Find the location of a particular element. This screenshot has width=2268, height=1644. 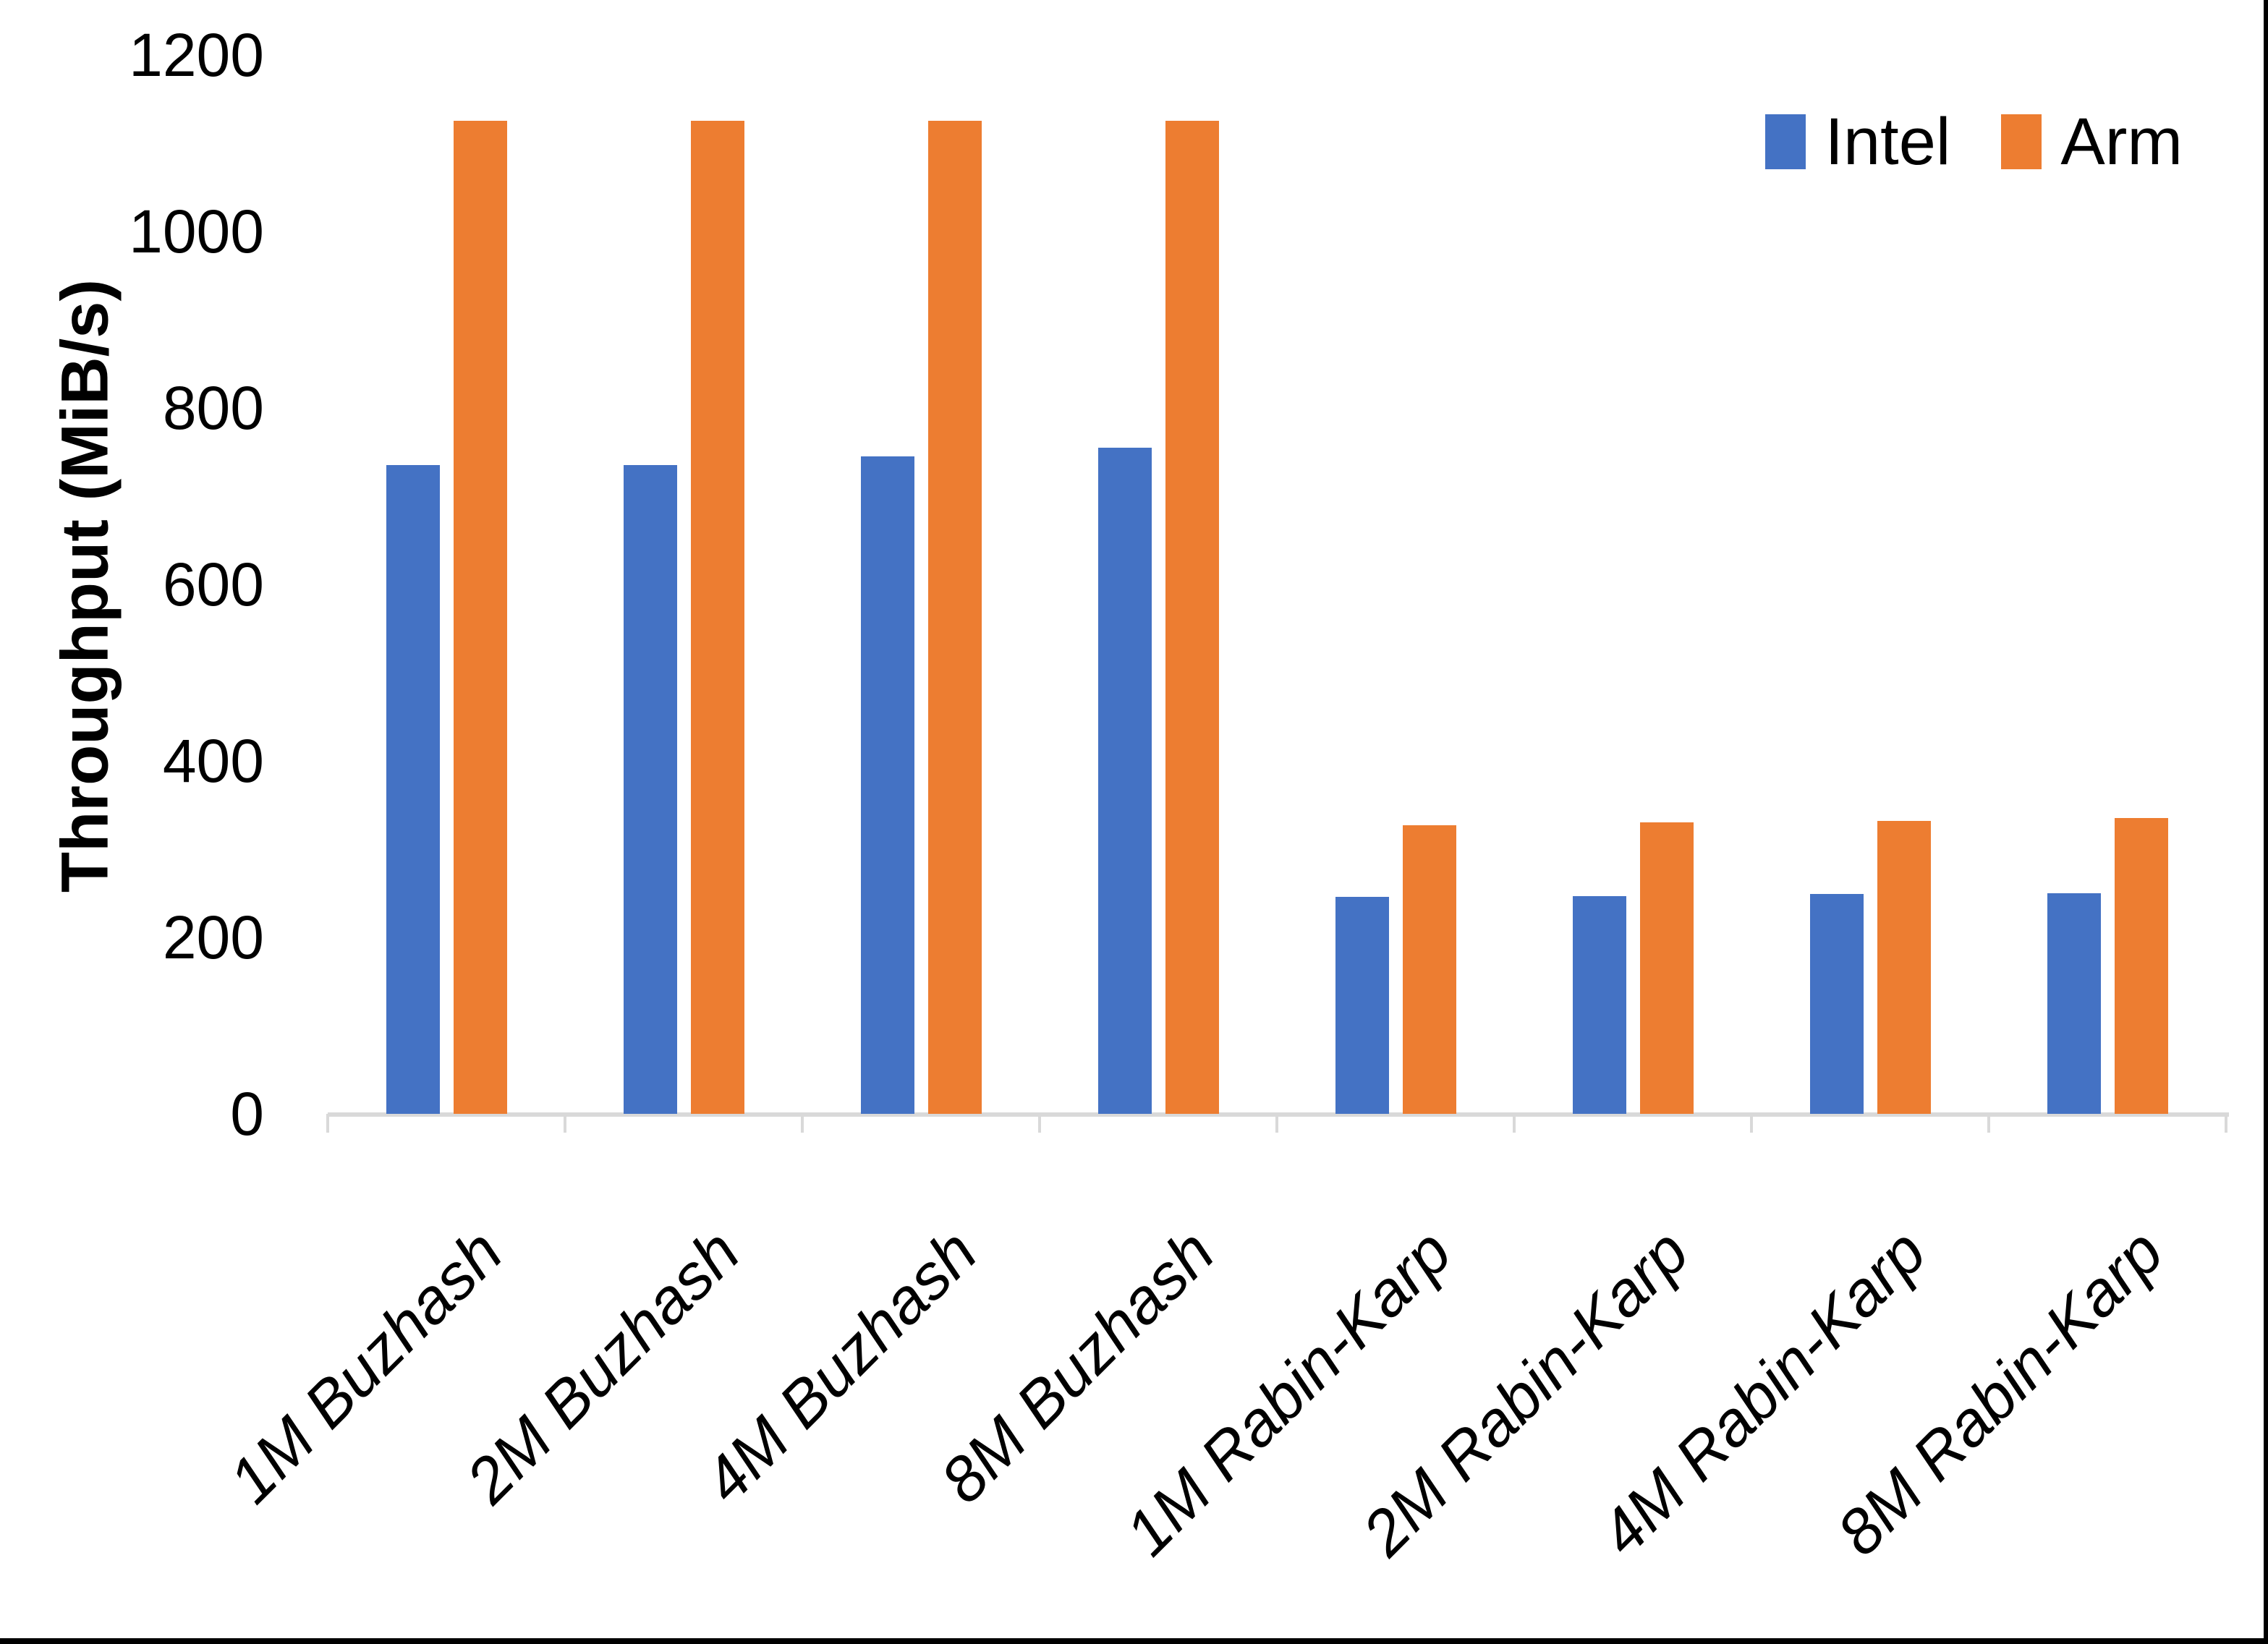

bar-arm-4m-rabin-karp is located at coordinates (1904, 967).